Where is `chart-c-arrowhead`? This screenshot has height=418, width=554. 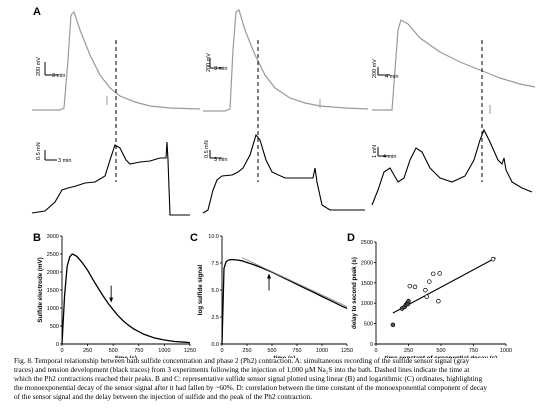 chart-c-arrowhead is located at coordinates (269, 276).